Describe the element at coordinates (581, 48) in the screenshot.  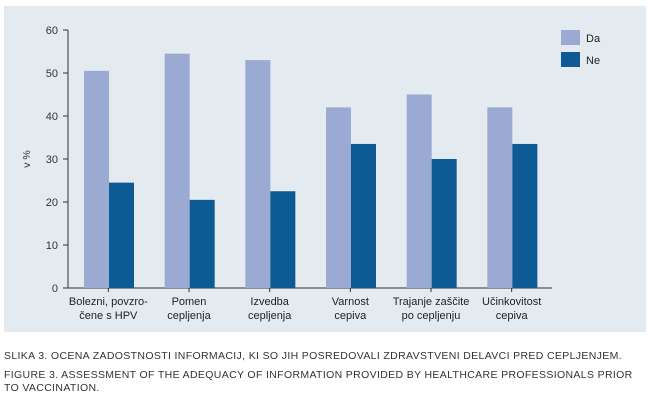
I see `legend: Da Ne` at that location.